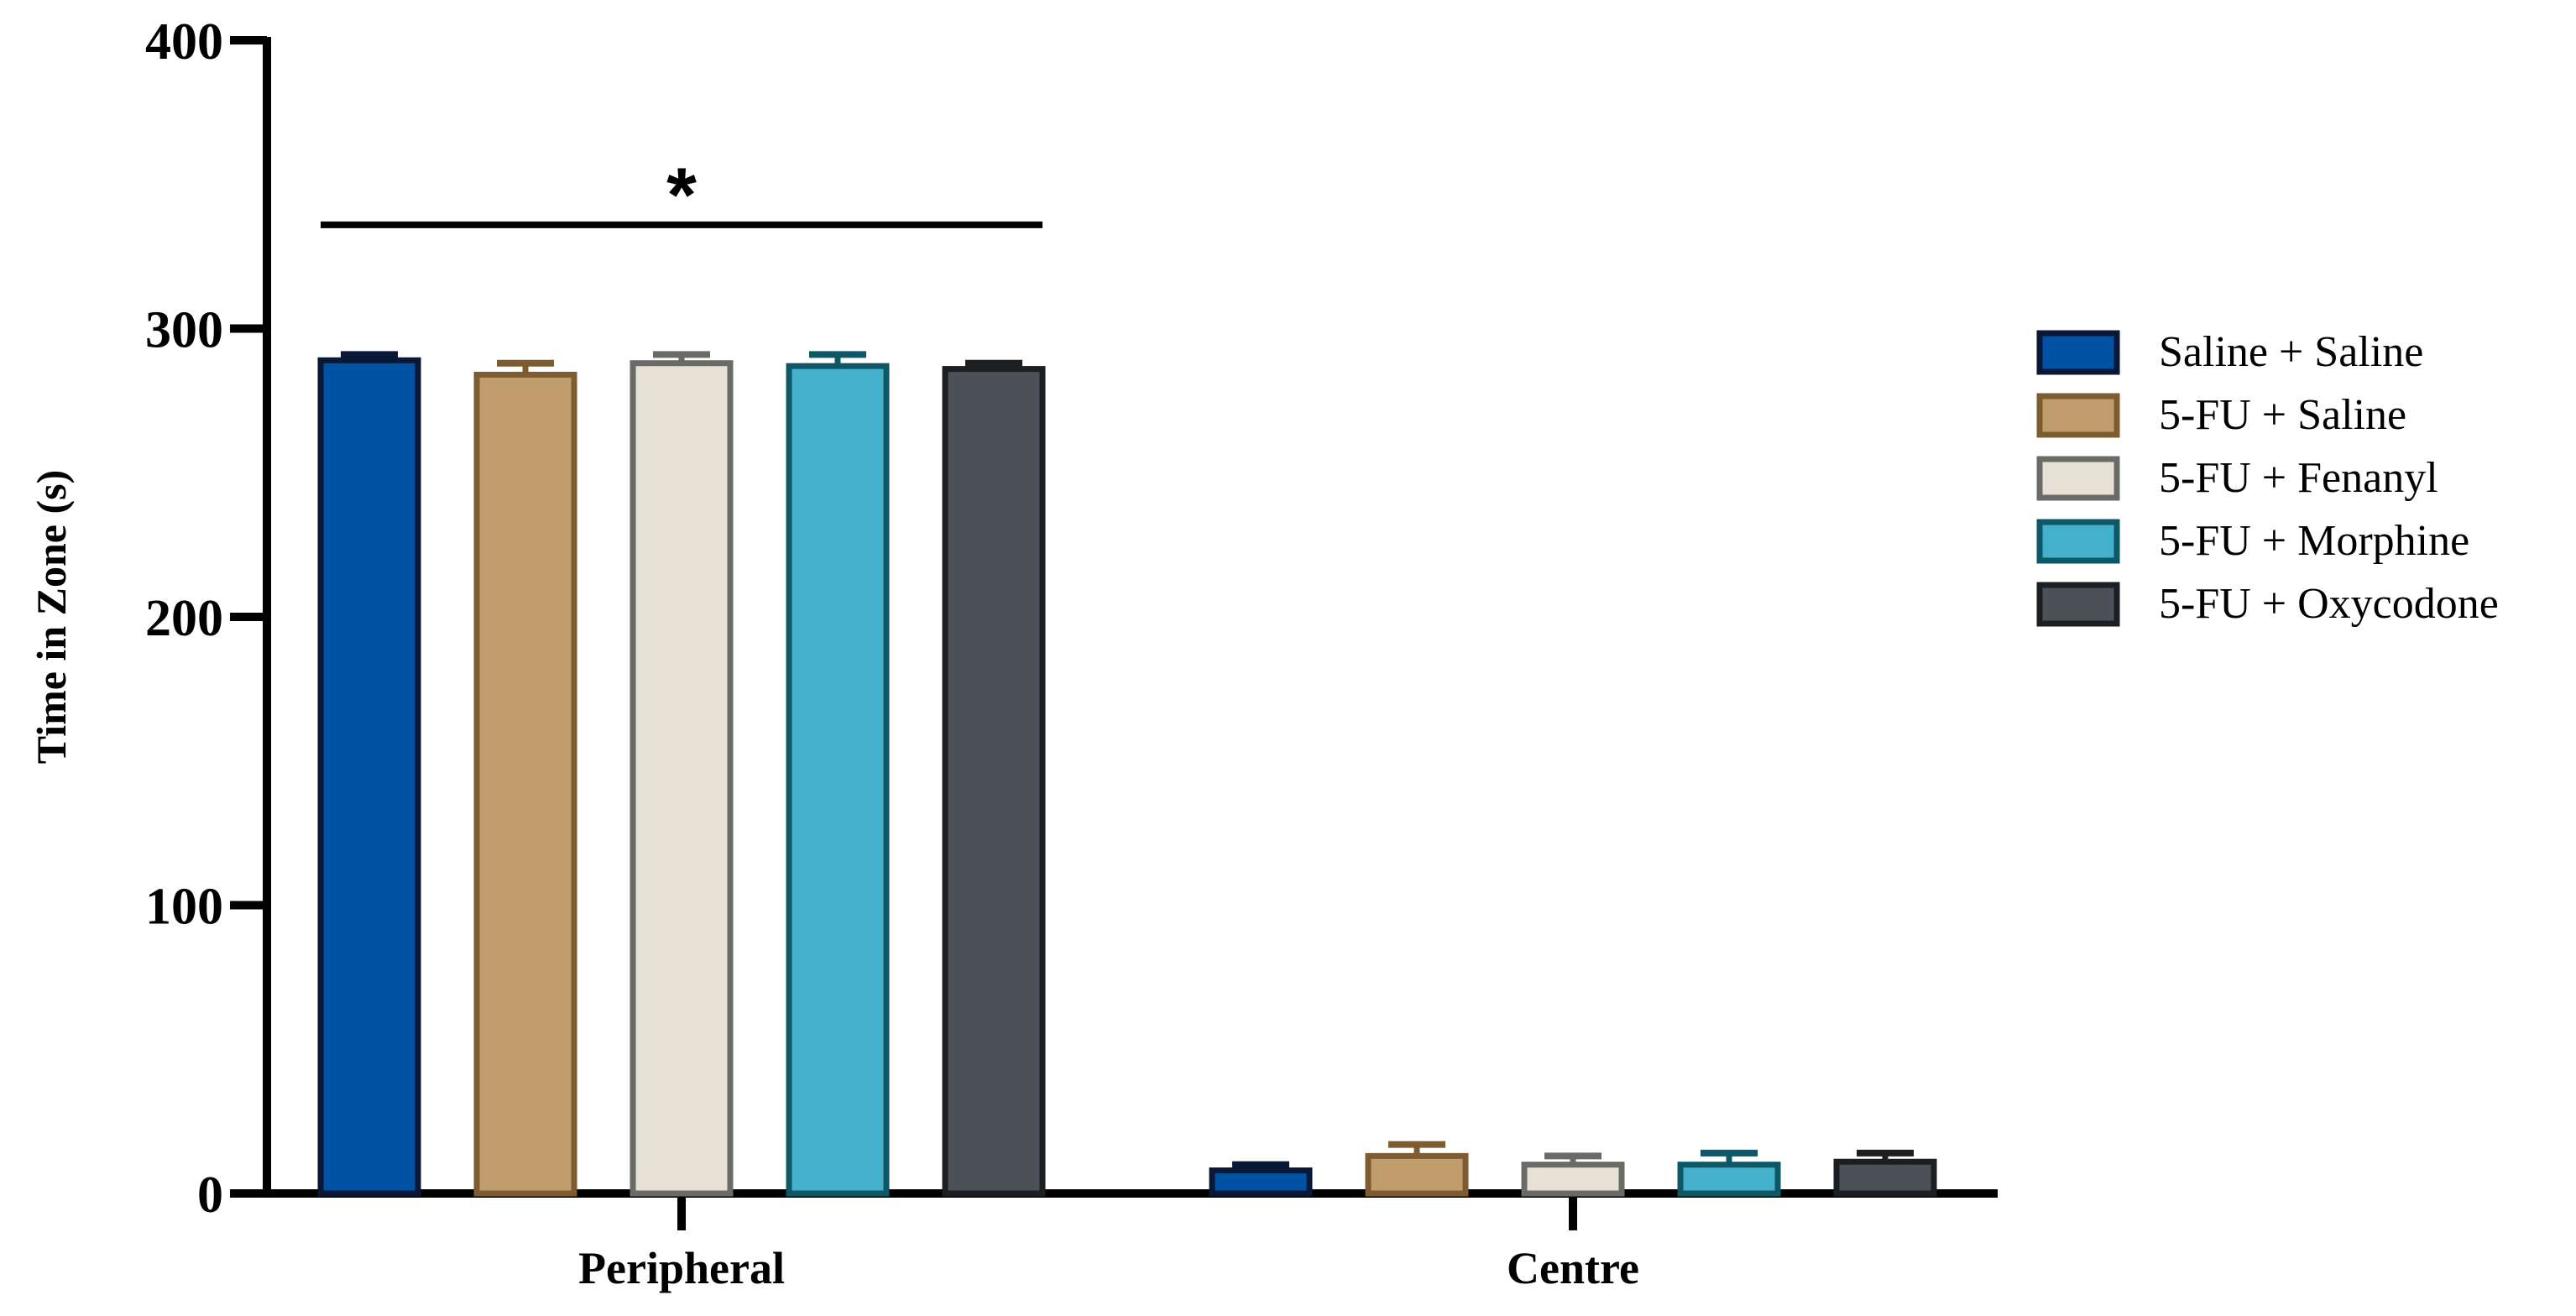  What do you see at coordinates (1573, 1268) in the screenshot?
I see `x-category-label: Centre` at bounding box center [1573, 1268].